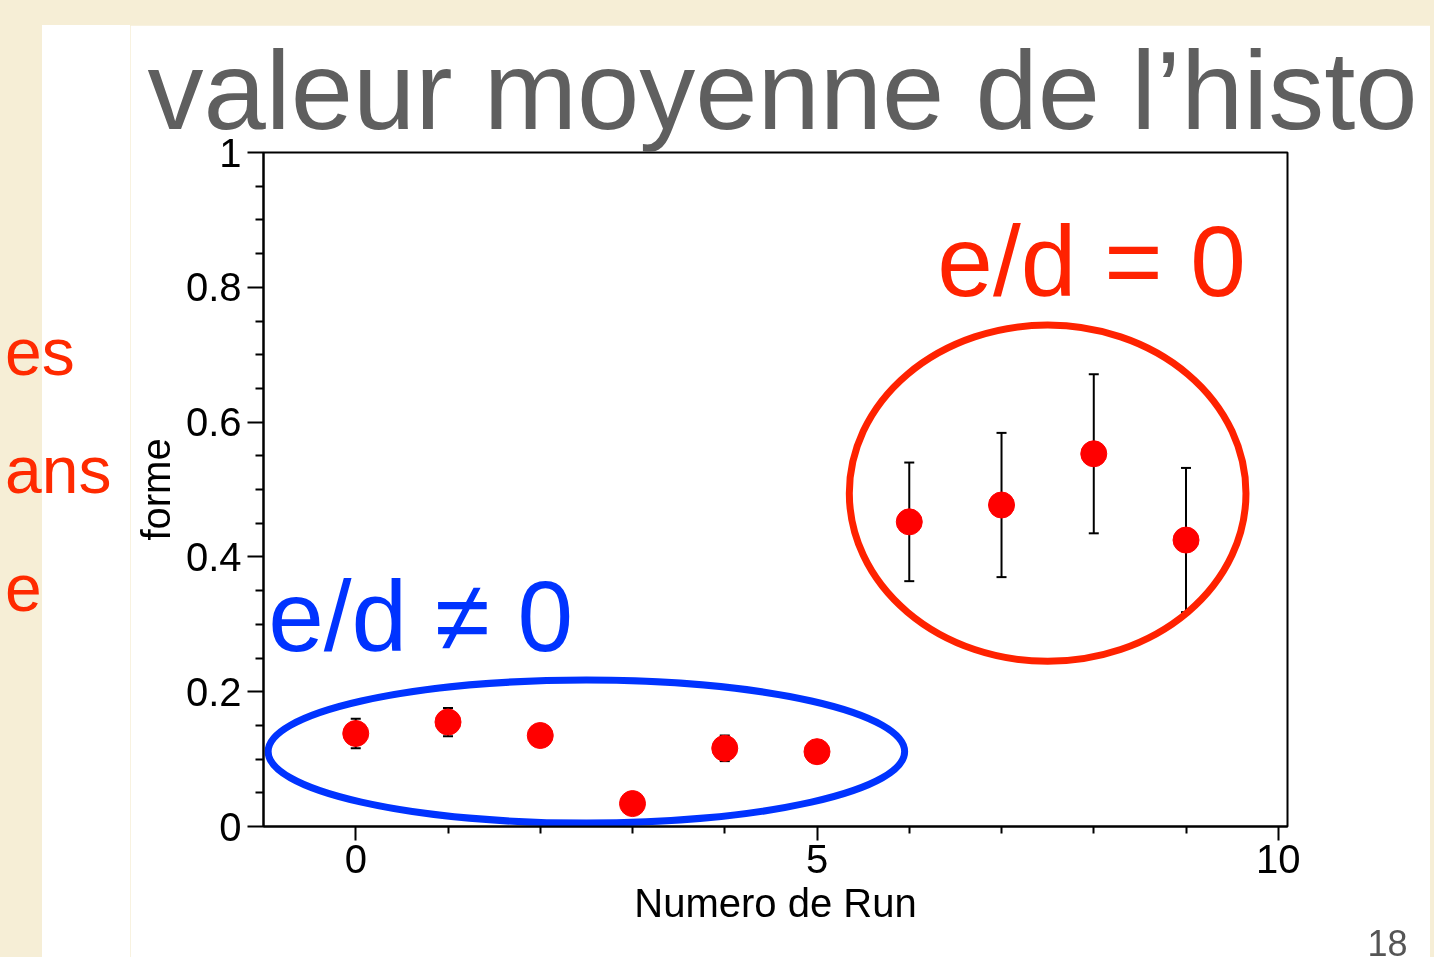 The height and width of the screenshot is (957, 1434). What do you see at coordinates (40, 352) in the screenshot?
I see `text: es` at bounding box center [40, 352].